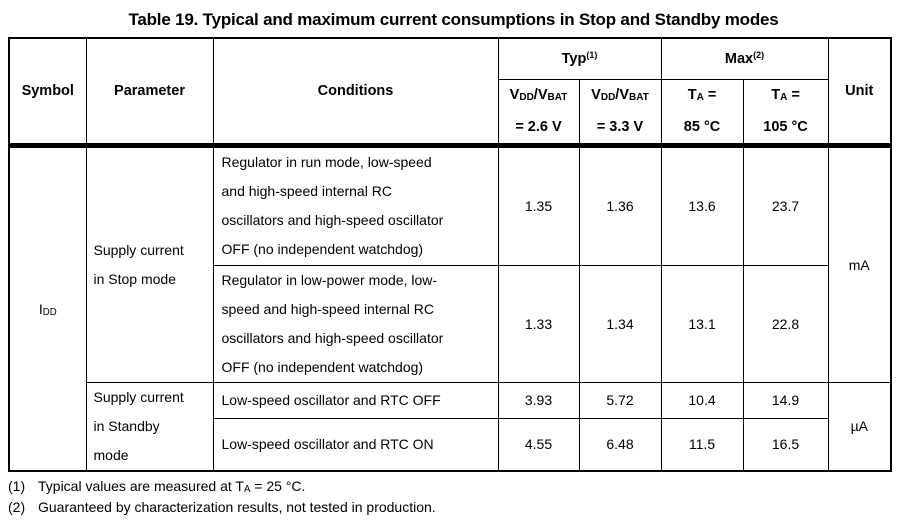  I want to click on value-cell: 13.6, so click(702, 204).